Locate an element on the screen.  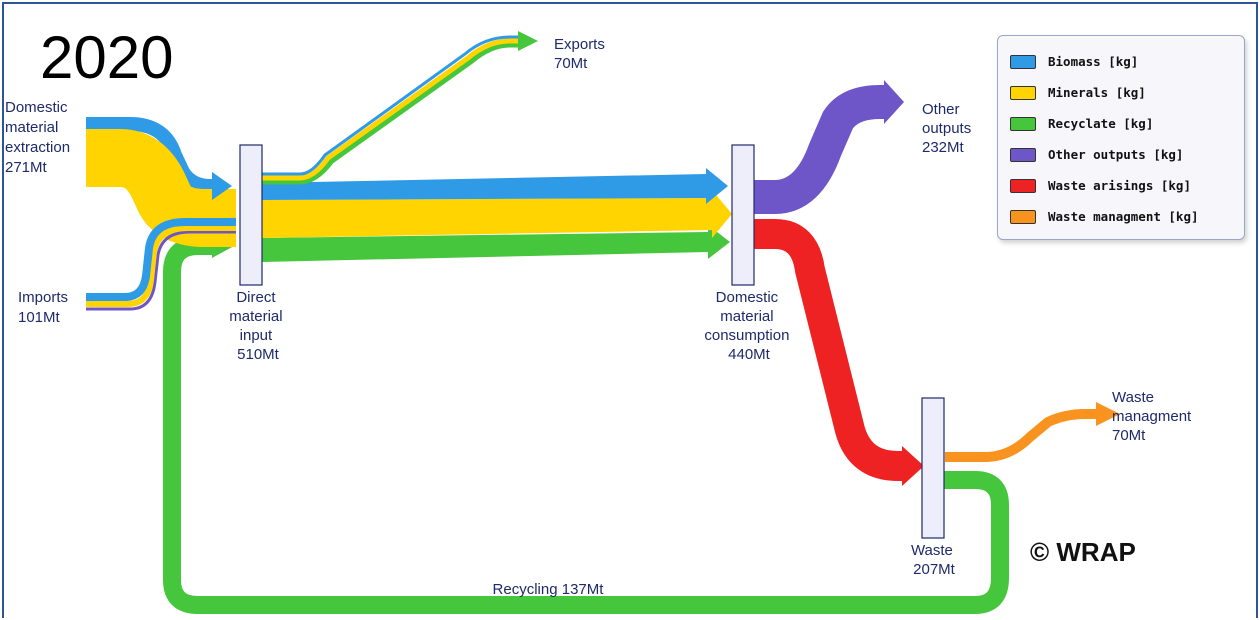
other-outputs-label: Other outputs 232Mt is located at coordinates (948, 128).